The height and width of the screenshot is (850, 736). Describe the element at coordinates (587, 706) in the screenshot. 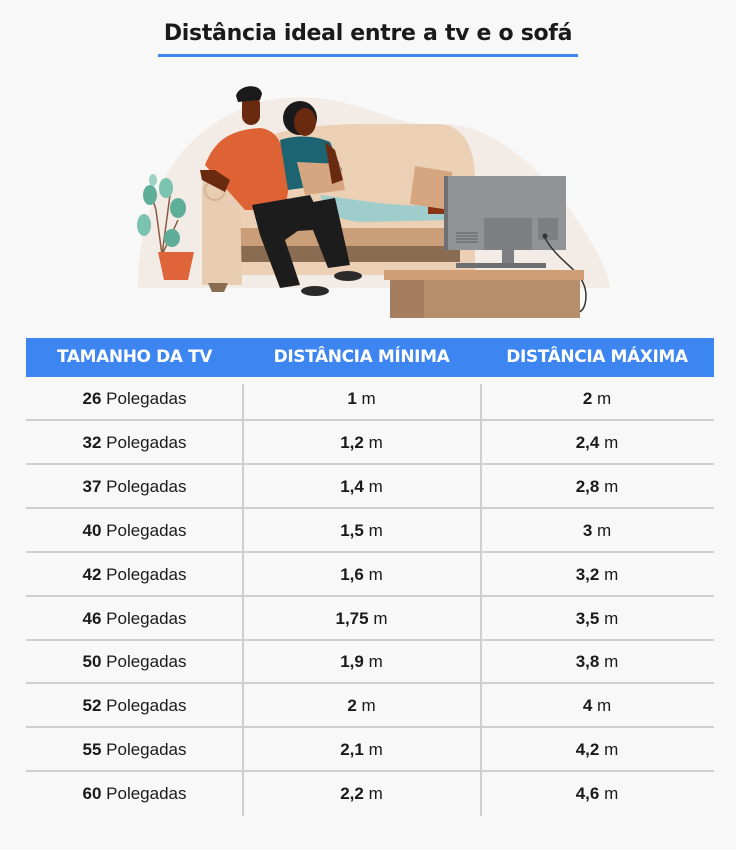

I see `cell-max-distance-value: 4` at that location.